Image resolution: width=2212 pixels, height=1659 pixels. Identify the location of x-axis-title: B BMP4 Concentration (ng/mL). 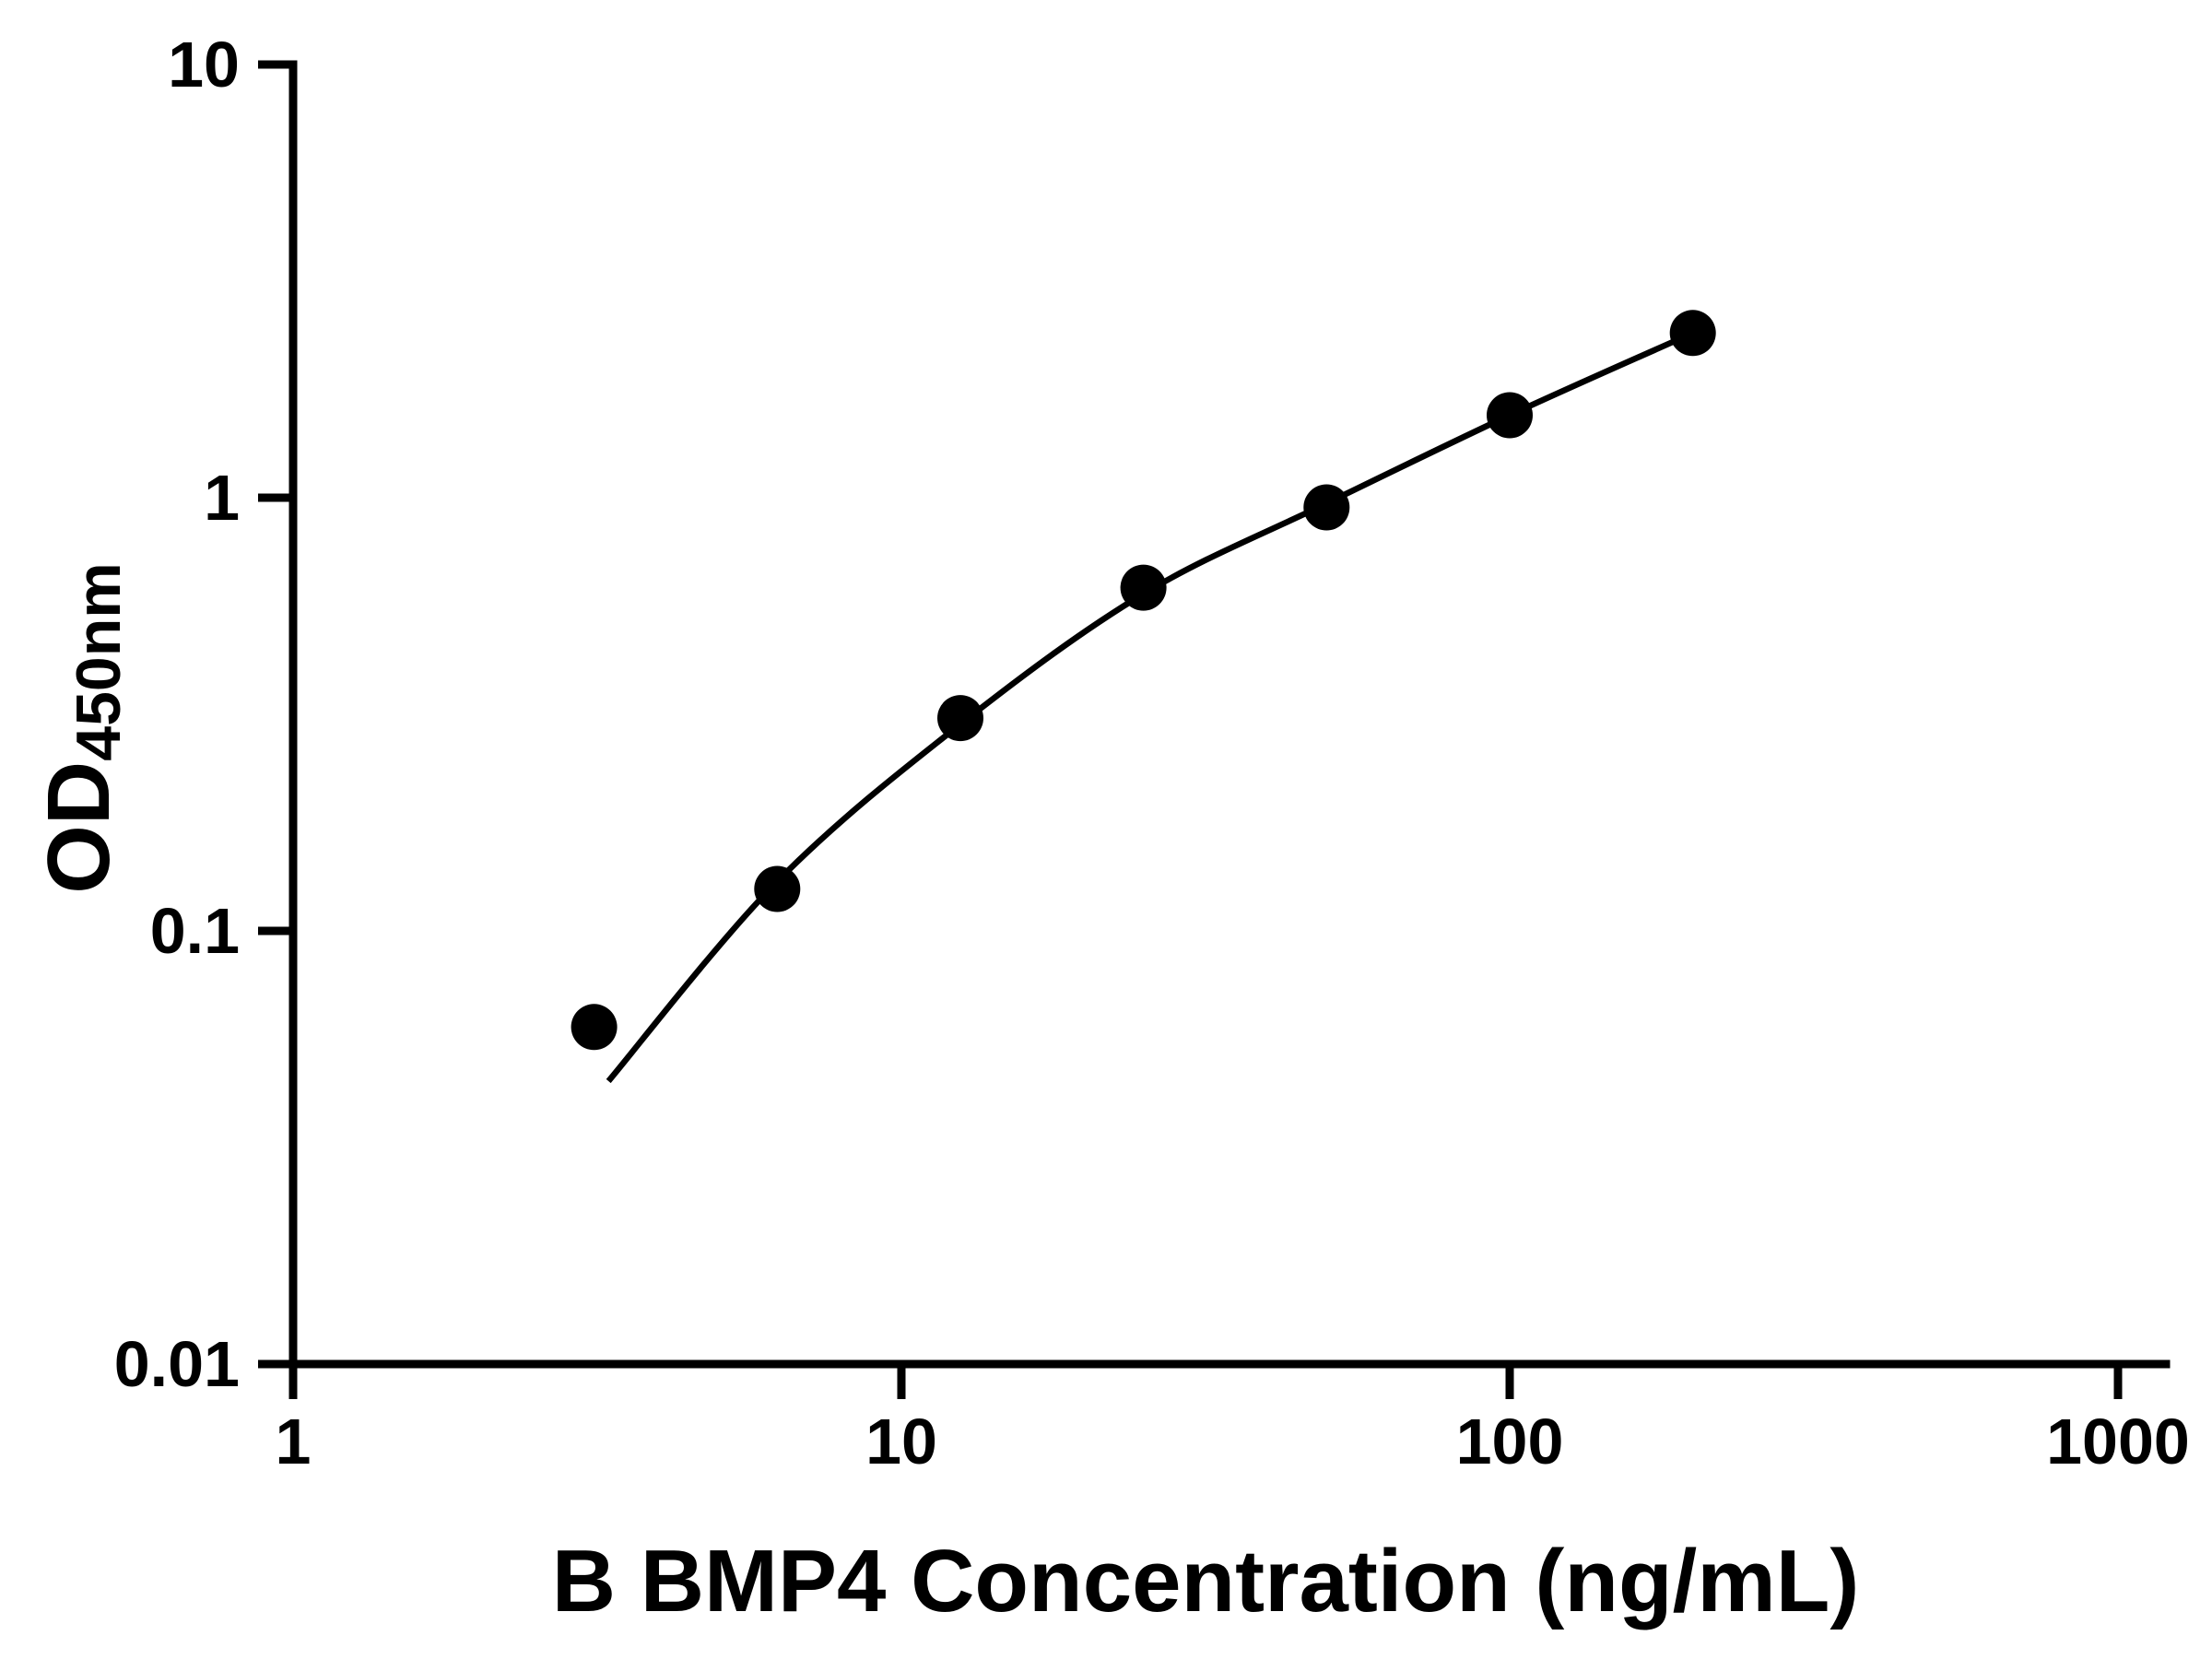
(1206, 1581).